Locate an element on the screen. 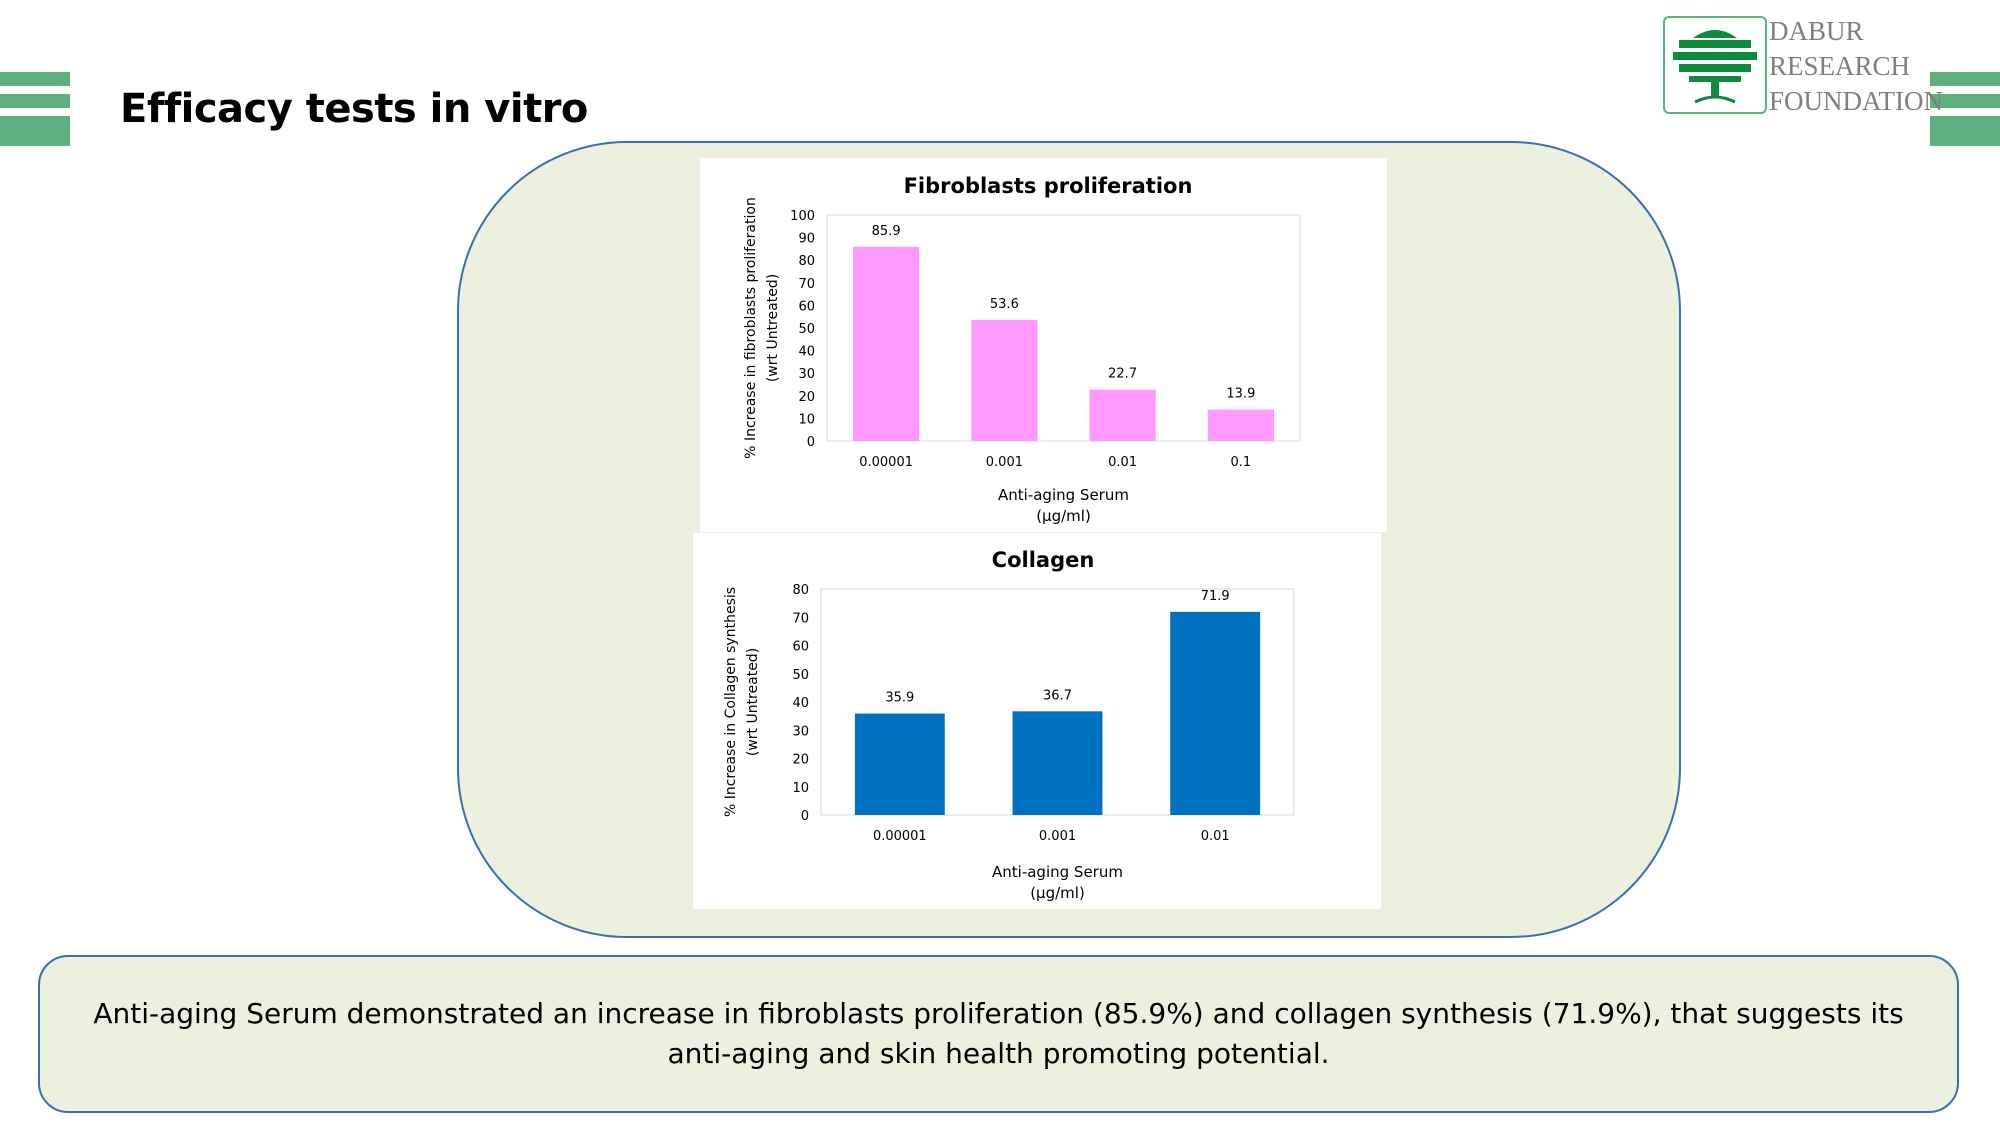  slide-title: Efficacy tests in vitro is located at coordinates (354, 109).